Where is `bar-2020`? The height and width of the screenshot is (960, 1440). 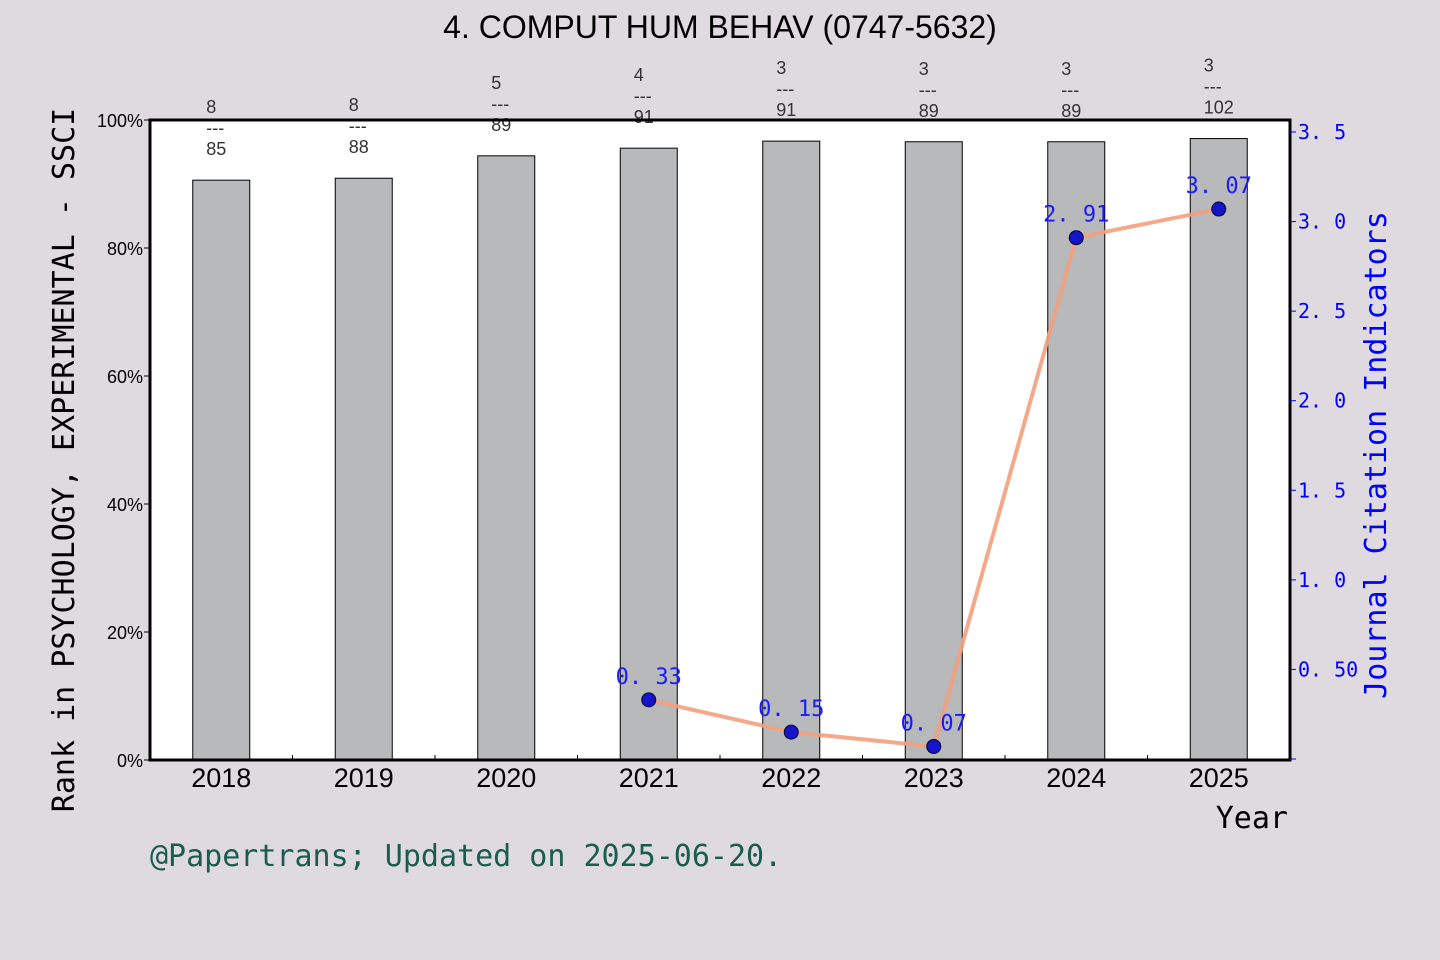
bar-2020 is located at coordinates (506, 458).